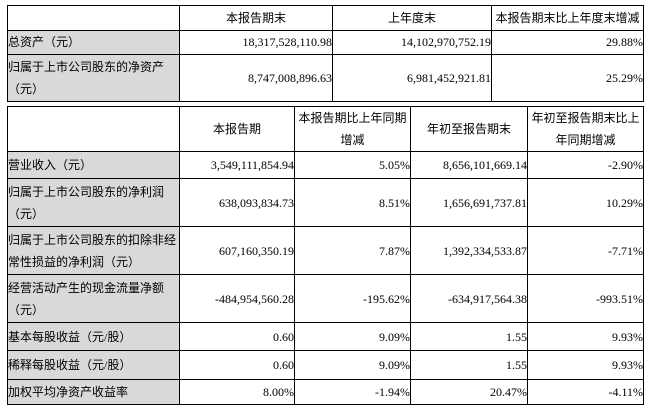 The height and width of the screenshot is (412, 648). What do you see at coordinates (93, 299) in the screenshot?
I see `row-label: 经营活动产生的现金流量净额（元）` at bounding box center [93, 299].